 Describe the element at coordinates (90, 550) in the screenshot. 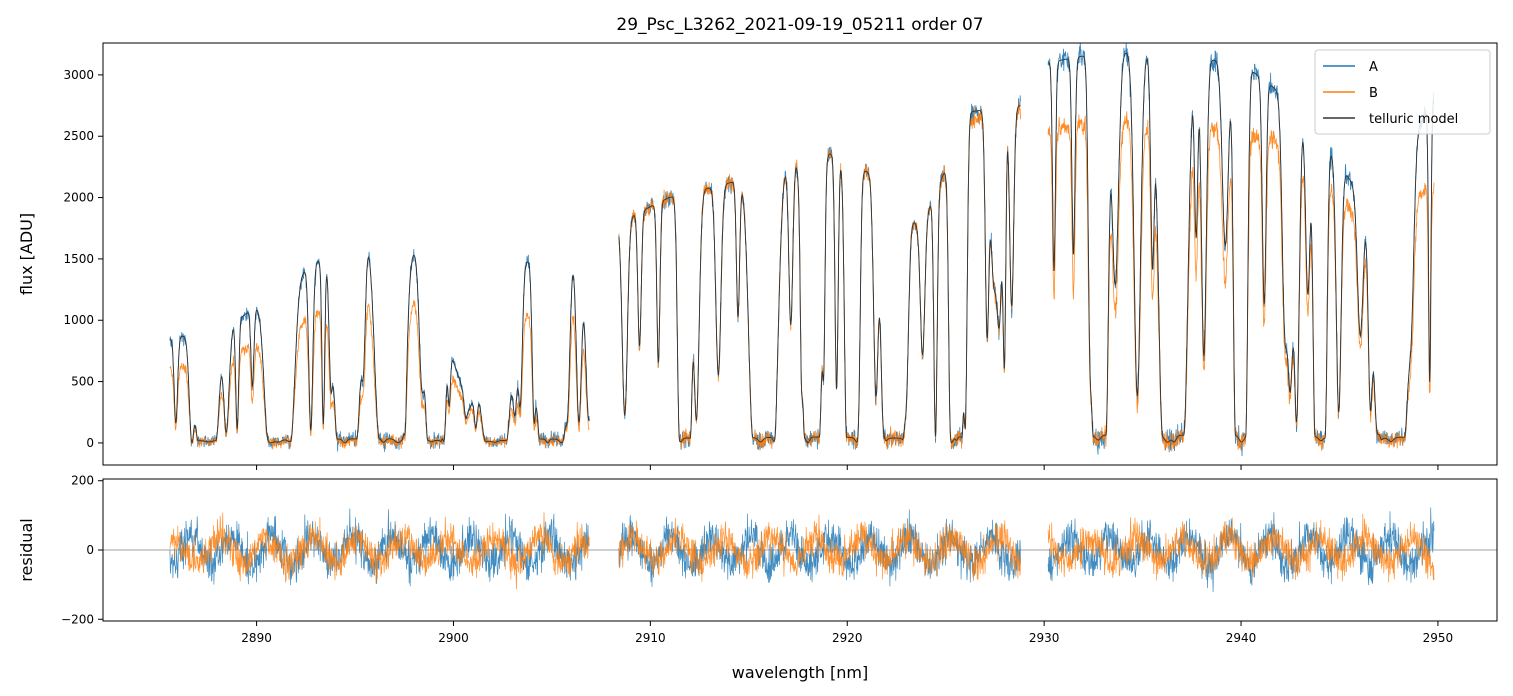

I see `residual-ytick-label: 0` at that location.